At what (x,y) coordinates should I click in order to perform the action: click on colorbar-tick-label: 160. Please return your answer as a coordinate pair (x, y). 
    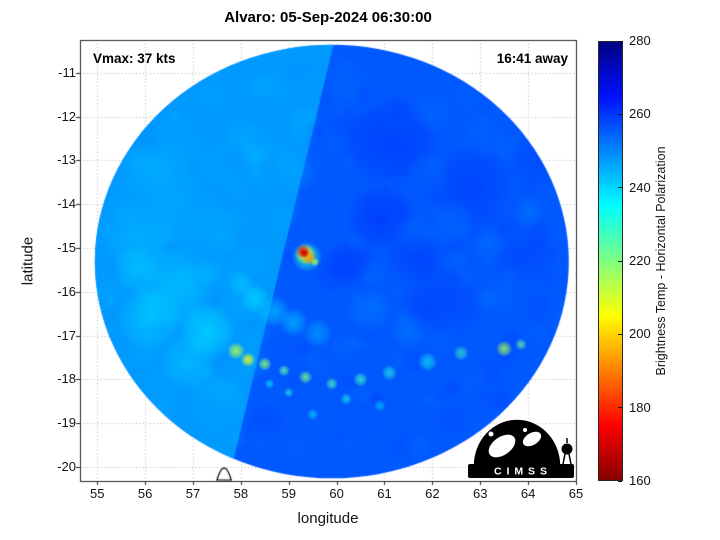
    Looking at the image, I should click on (640, 480).